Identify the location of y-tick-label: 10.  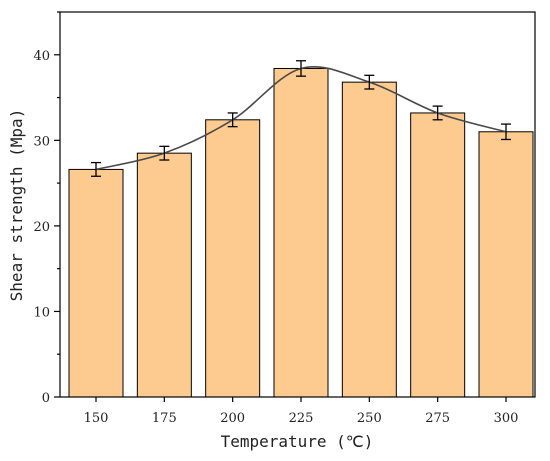
(41, 312).